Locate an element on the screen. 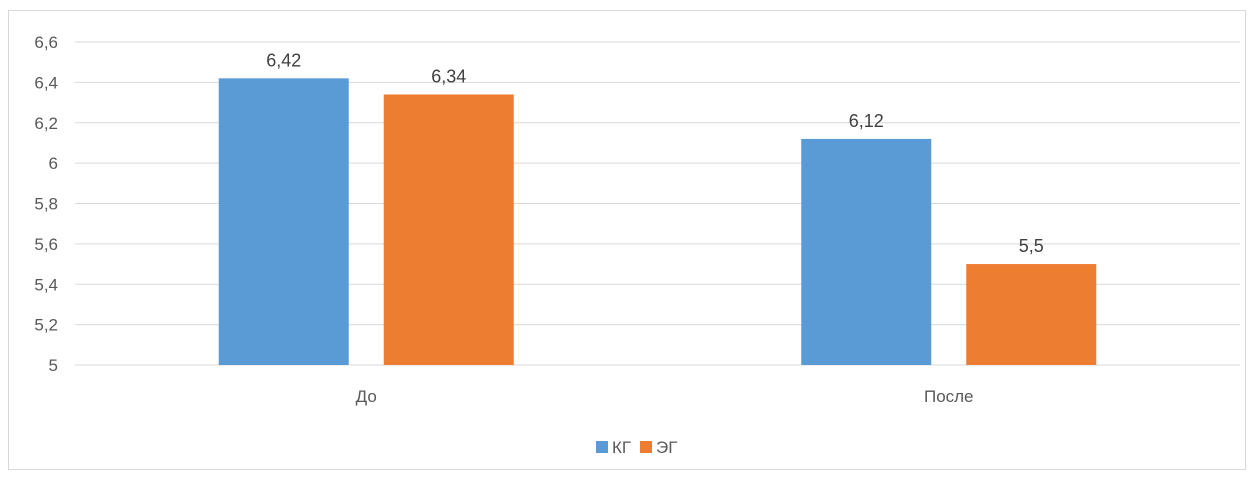  legend-label: КГ is located at coordinates (621, 447).